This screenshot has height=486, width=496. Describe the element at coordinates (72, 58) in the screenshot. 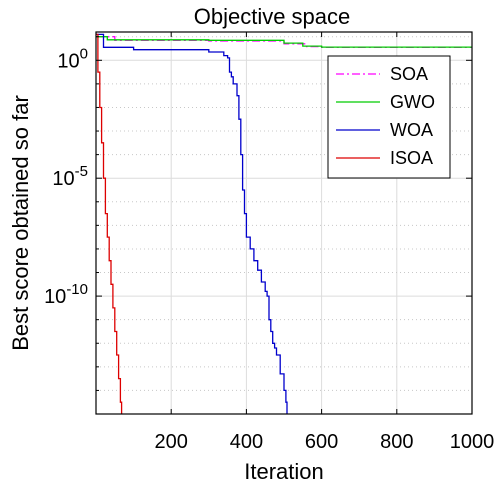

I see `y-tick-label: 10⁰` at that location.